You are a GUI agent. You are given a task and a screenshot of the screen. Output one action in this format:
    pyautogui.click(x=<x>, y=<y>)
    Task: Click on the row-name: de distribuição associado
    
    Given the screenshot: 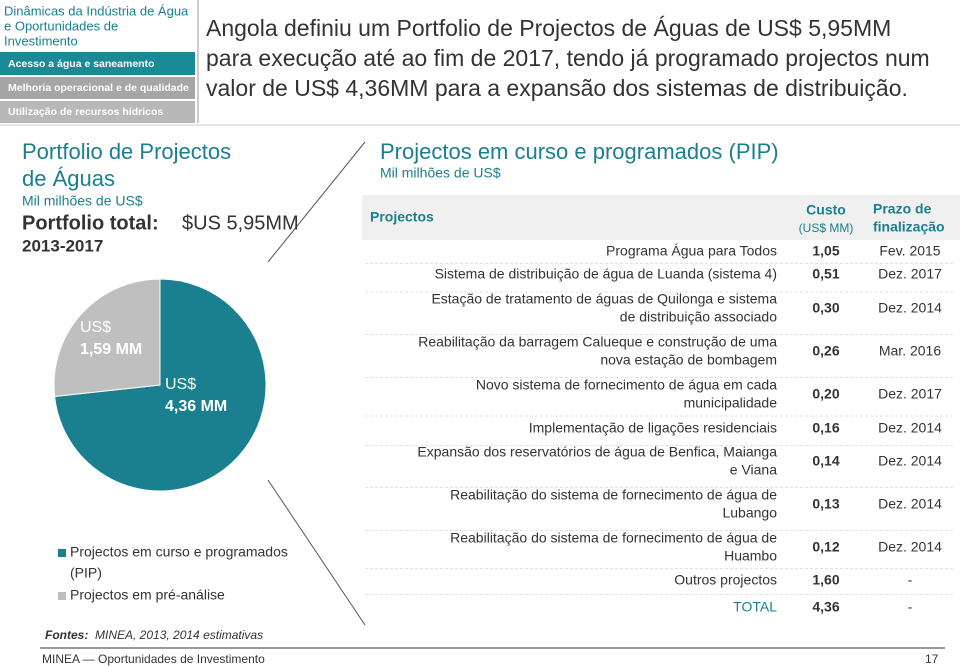 What is the action you would take?
    pyautogui.click(x=698, y=317)
    